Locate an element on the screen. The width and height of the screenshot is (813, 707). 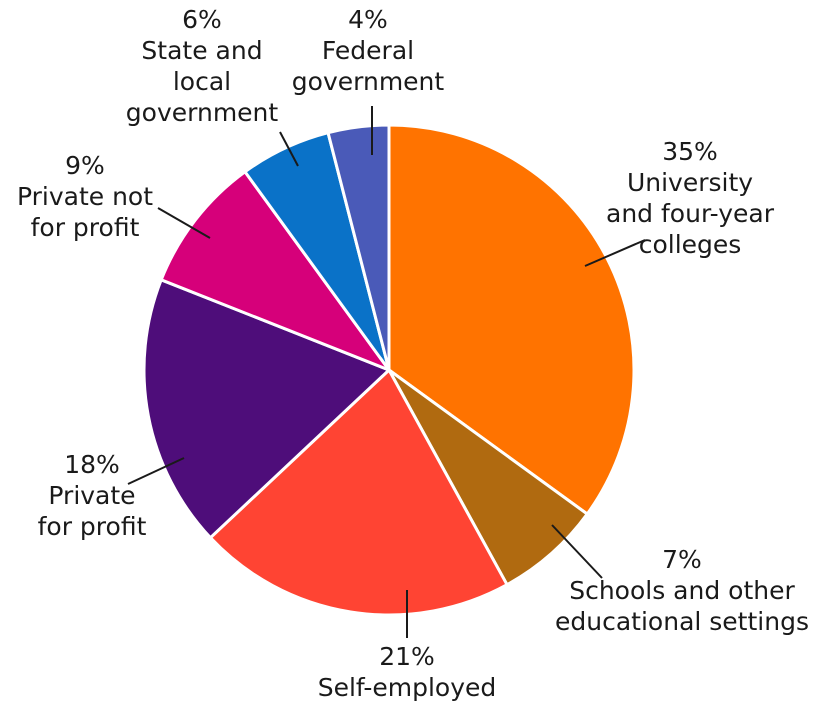
slice-name-line-2-0: Self-employed is located at coordinates (407, 687).